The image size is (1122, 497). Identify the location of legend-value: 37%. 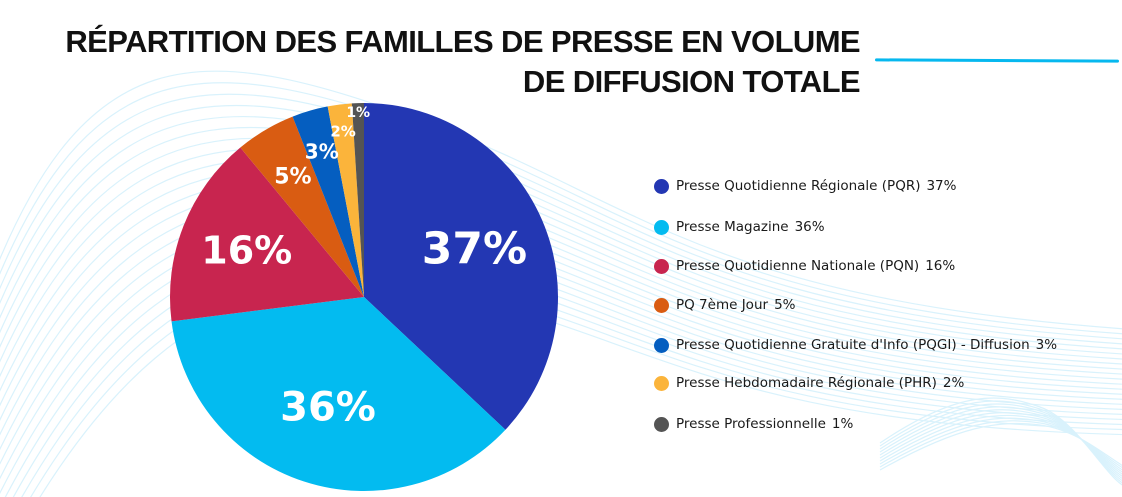
(941, 186).